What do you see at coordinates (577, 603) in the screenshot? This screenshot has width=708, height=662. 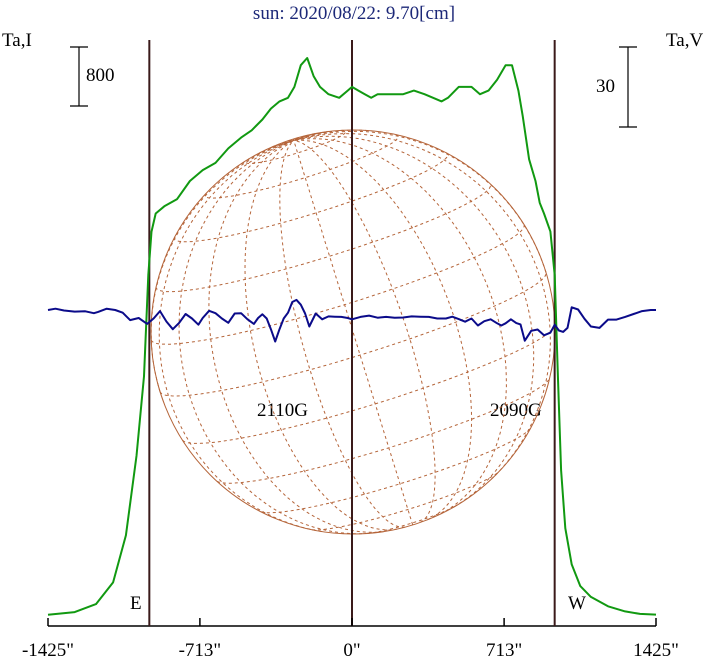 I see `west-limb-label: W` at bounding box center [577, 603].